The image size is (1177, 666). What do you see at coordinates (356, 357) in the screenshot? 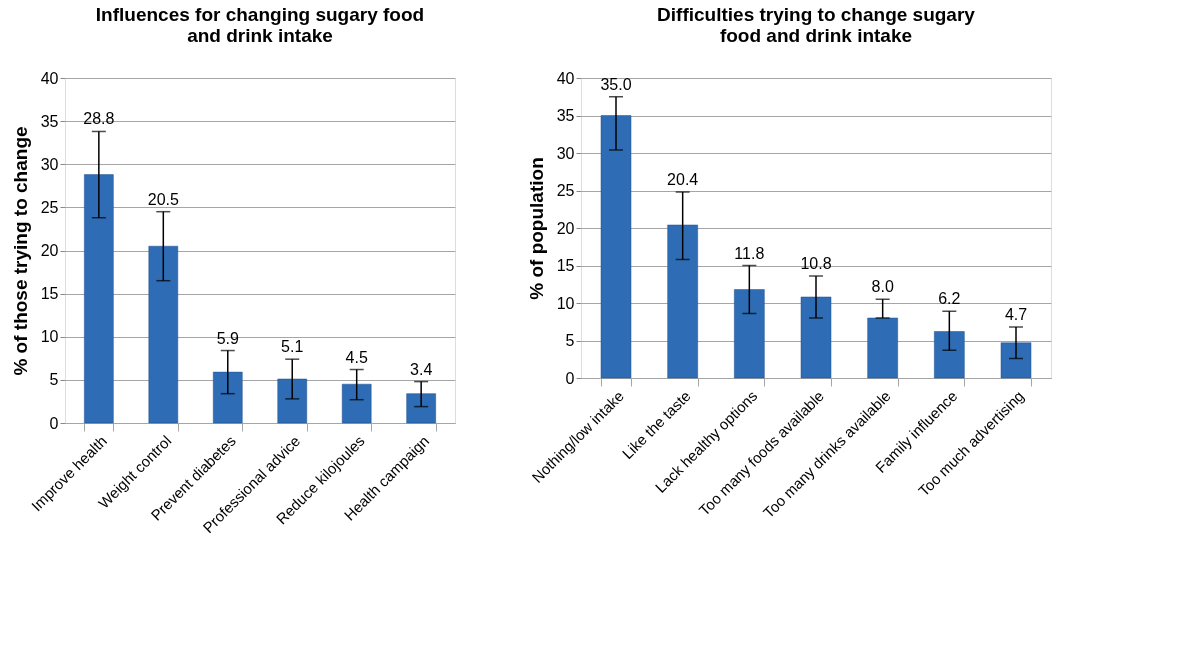
I see `data-label: 4.5` at bounding box center [356, 357].